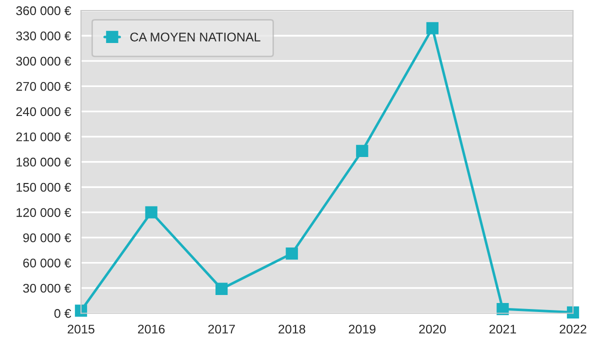 Image resolution: width=600 pixels, height=350 pixels. What do you see at coordinates (44, 162) in the screenshot?
I see `y-tick-label: 180 000 €` at bounding box center [44, 162].